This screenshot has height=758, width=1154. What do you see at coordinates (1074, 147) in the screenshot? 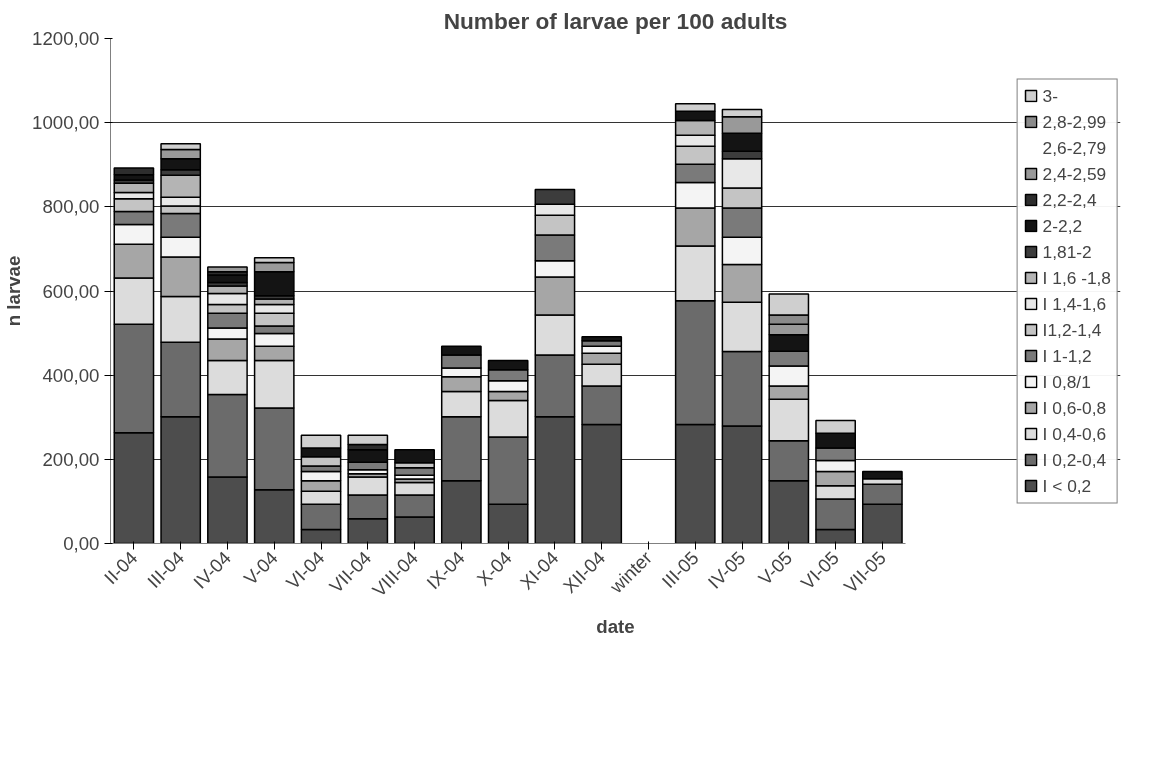
I see `legend-label: 2,6-2,79` at bounding box center [1074, 147].